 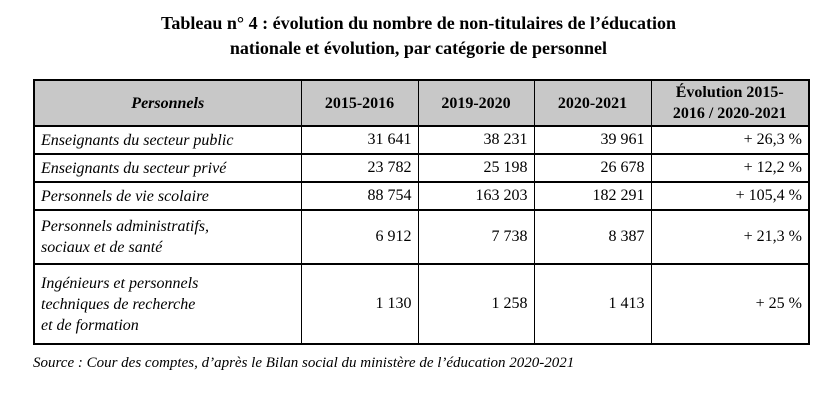 I want to click on value-cell-2020: 39 961, so click(x=592, y=140).